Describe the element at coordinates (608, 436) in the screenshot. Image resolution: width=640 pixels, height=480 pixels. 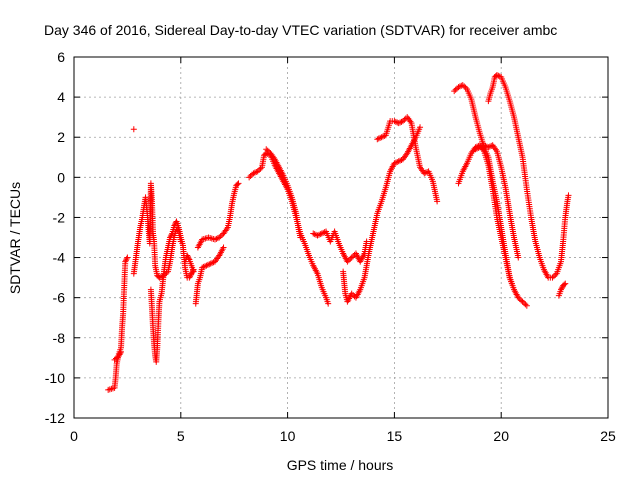
I see `x-tick-label: 25` at that location.